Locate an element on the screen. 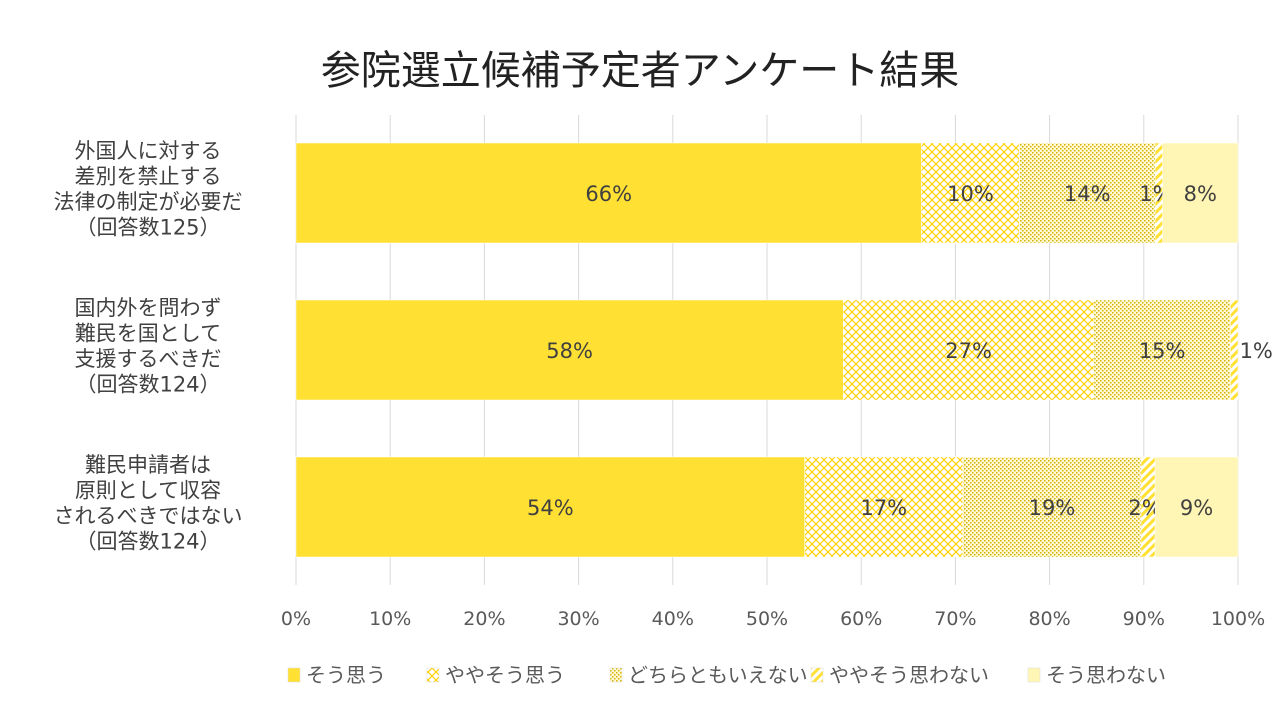  x-tick-label: 10% is located at coordinates (390, 619).